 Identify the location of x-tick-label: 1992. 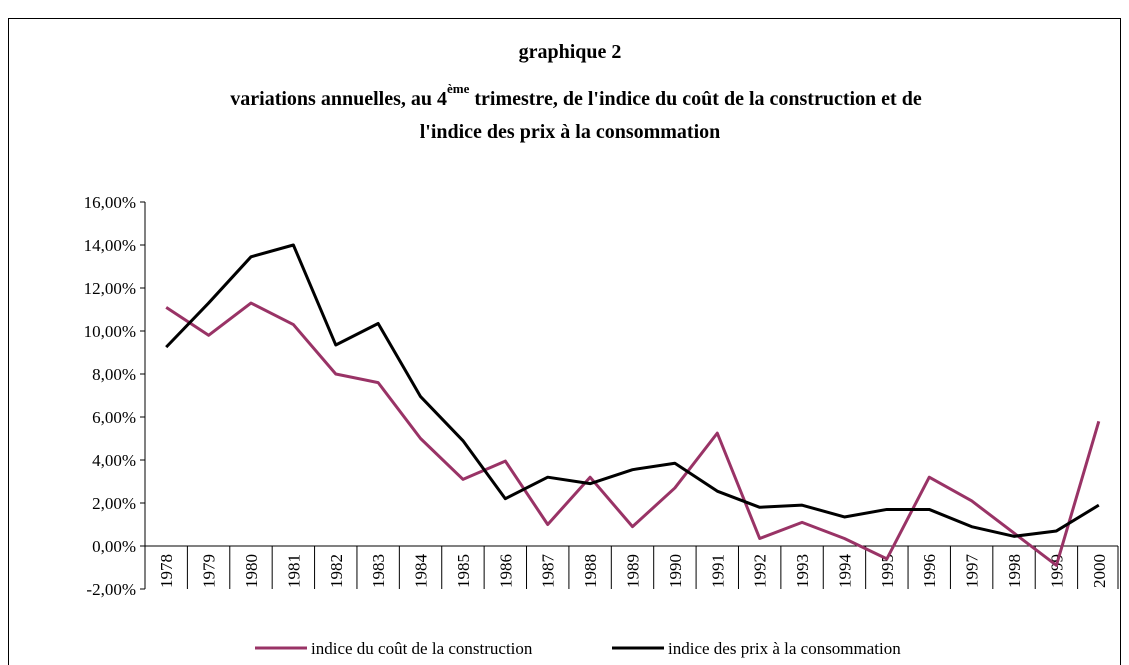
(760, 571).